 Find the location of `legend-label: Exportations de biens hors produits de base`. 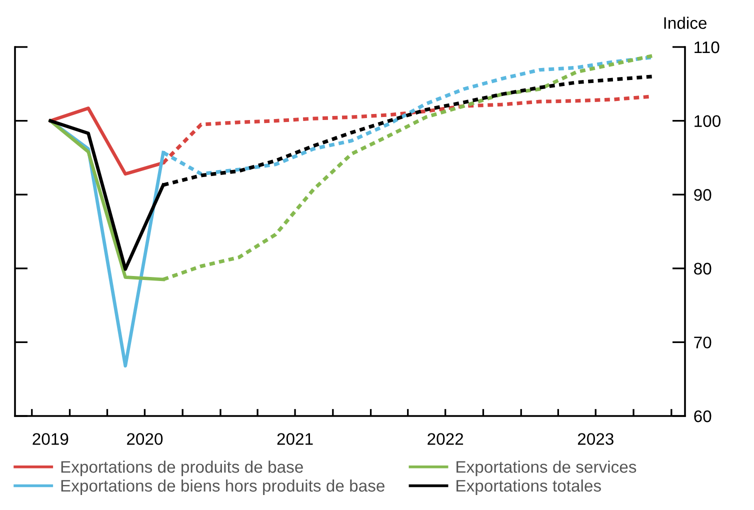

legend-label: Exportations de biens hors produits de base is located at coordinates (222, 487).